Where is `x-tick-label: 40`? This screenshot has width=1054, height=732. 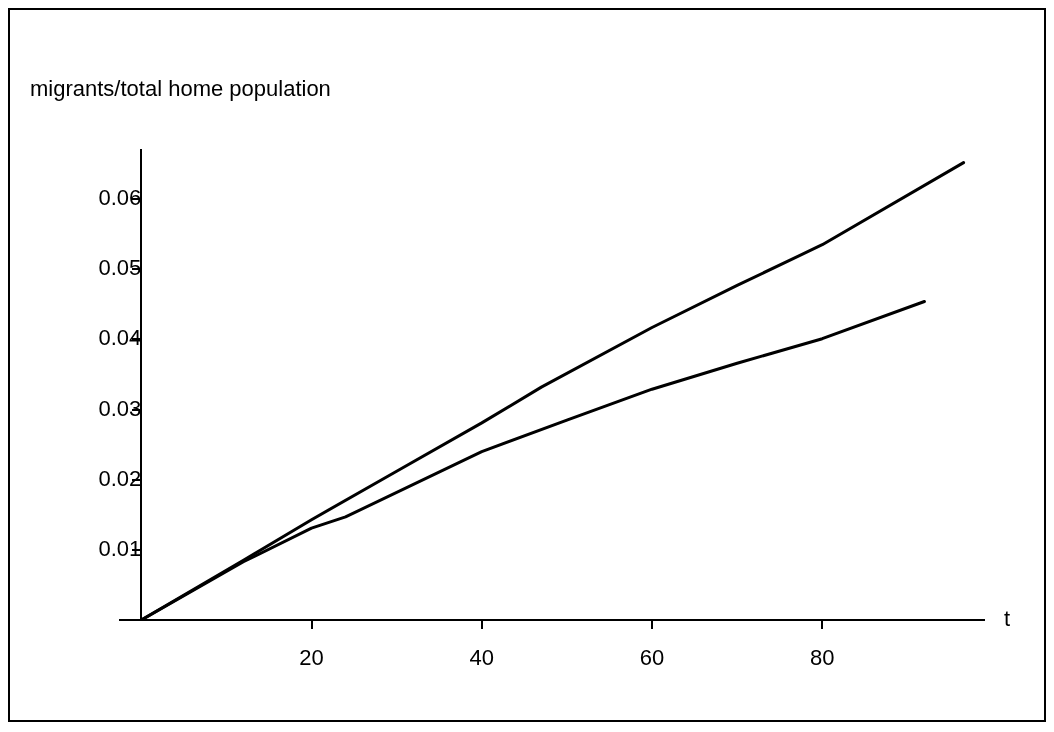 x-tick-label: 40 is located at coordinates (482, 658).